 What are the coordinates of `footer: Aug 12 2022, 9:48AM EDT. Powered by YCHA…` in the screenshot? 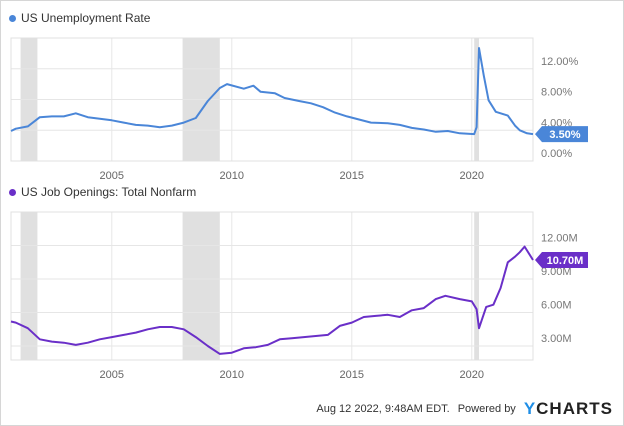 It's located at (464, 409).